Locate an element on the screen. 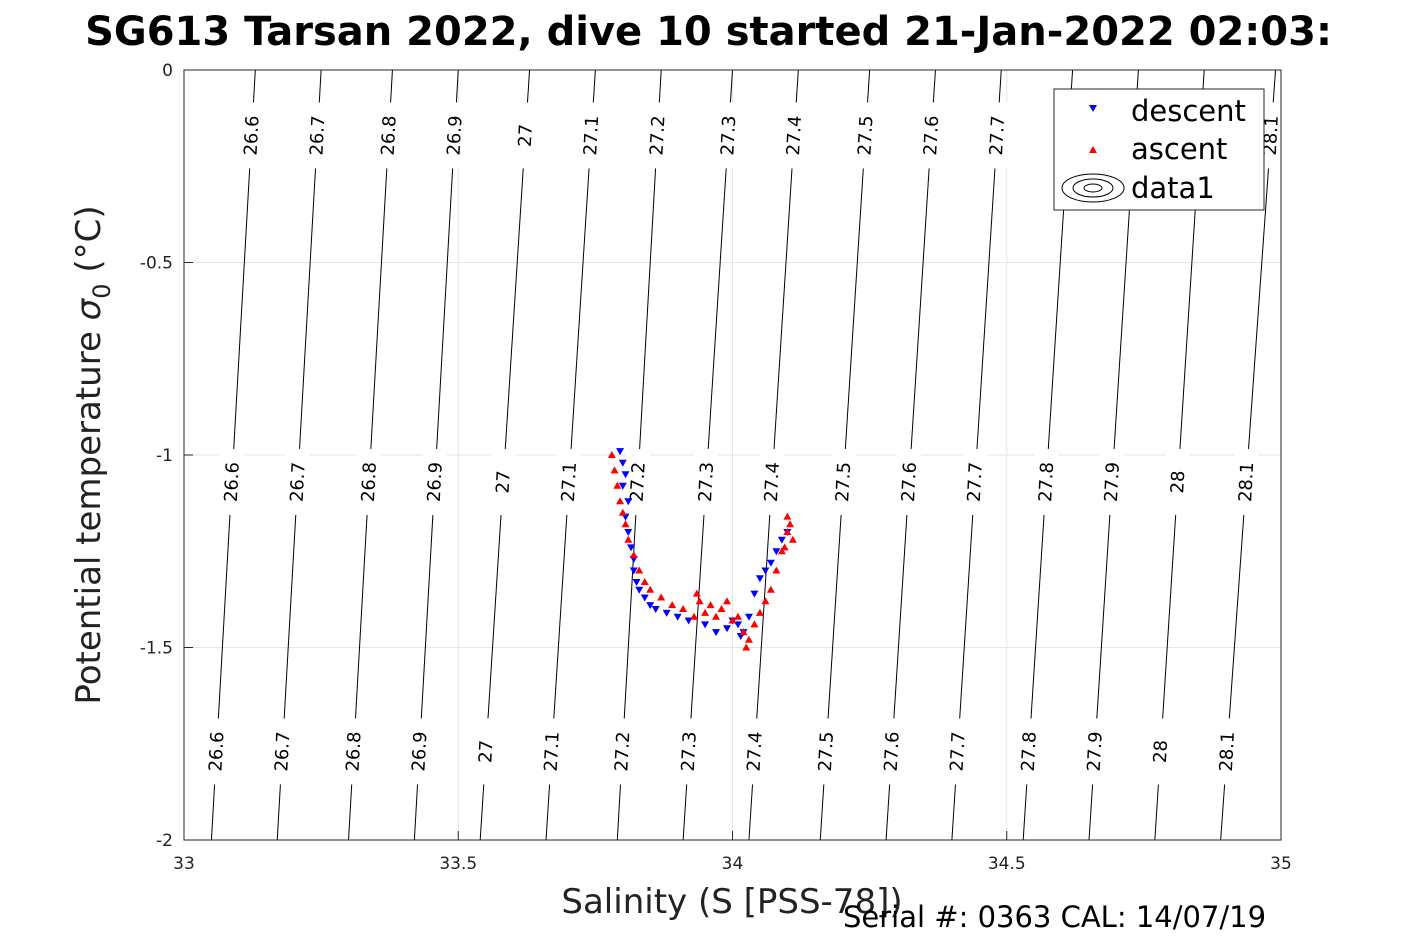 Image resolution: width=1417 pixels, height=945 pixels. serial-cal-footer: Serial #: 0363 CAL: 14/07/19 is located at coordinates (1055, 917).